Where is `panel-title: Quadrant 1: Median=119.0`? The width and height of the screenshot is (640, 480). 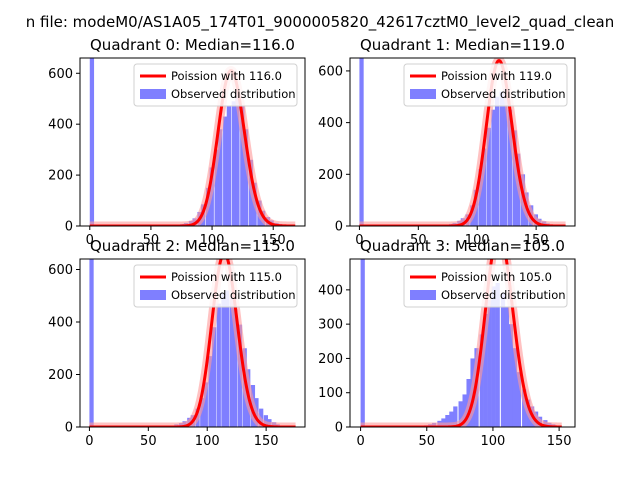 panel-title: Quadrant 1: Median=119.0 is located at coordinates (462, 45).